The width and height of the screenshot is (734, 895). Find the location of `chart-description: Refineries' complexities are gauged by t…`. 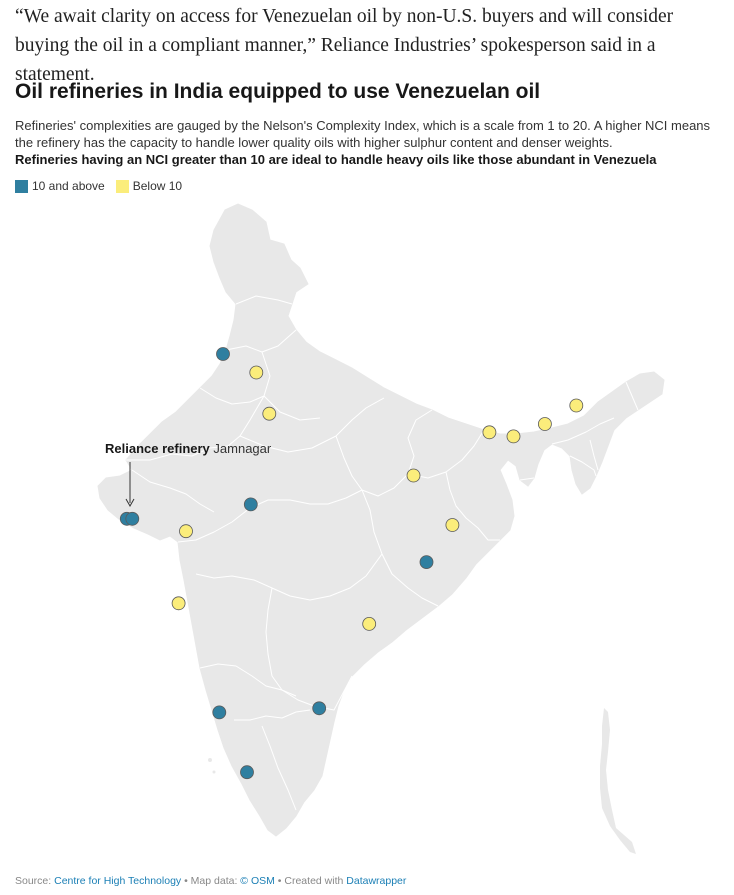

chart-description: Refineries' complexities are gauged by t… is located at coordinates (363, 134).